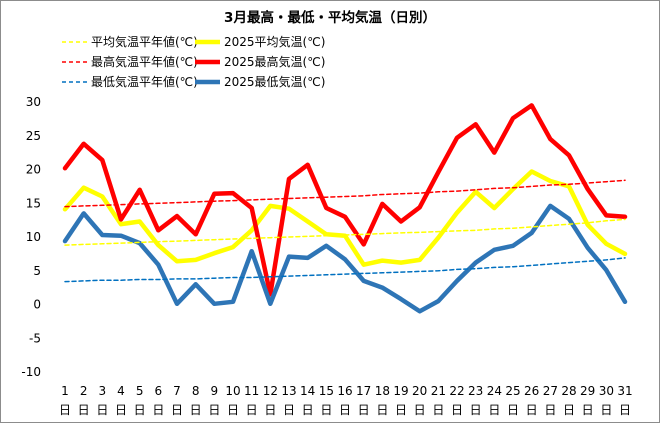 The width and height of the screenshot is (660, 423). Describe the element at coordinates (363, 391) in the screenshot. I see `x-tick-label: 17` at that location.